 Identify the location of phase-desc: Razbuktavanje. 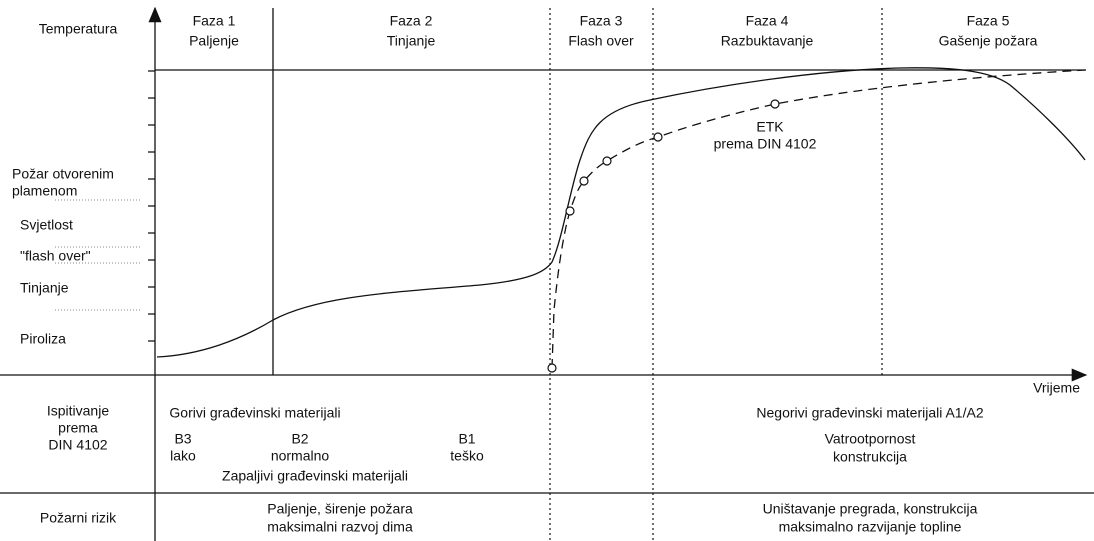
(767, 41).